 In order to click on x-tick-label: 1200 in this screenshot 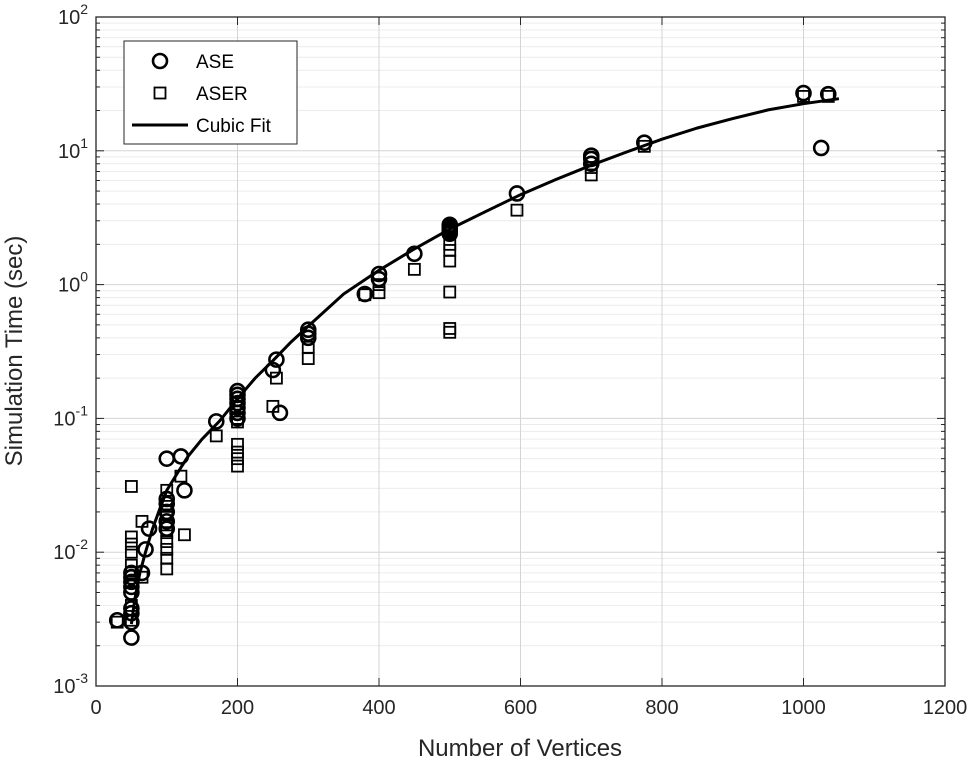, I will do `click(945, 708)`.